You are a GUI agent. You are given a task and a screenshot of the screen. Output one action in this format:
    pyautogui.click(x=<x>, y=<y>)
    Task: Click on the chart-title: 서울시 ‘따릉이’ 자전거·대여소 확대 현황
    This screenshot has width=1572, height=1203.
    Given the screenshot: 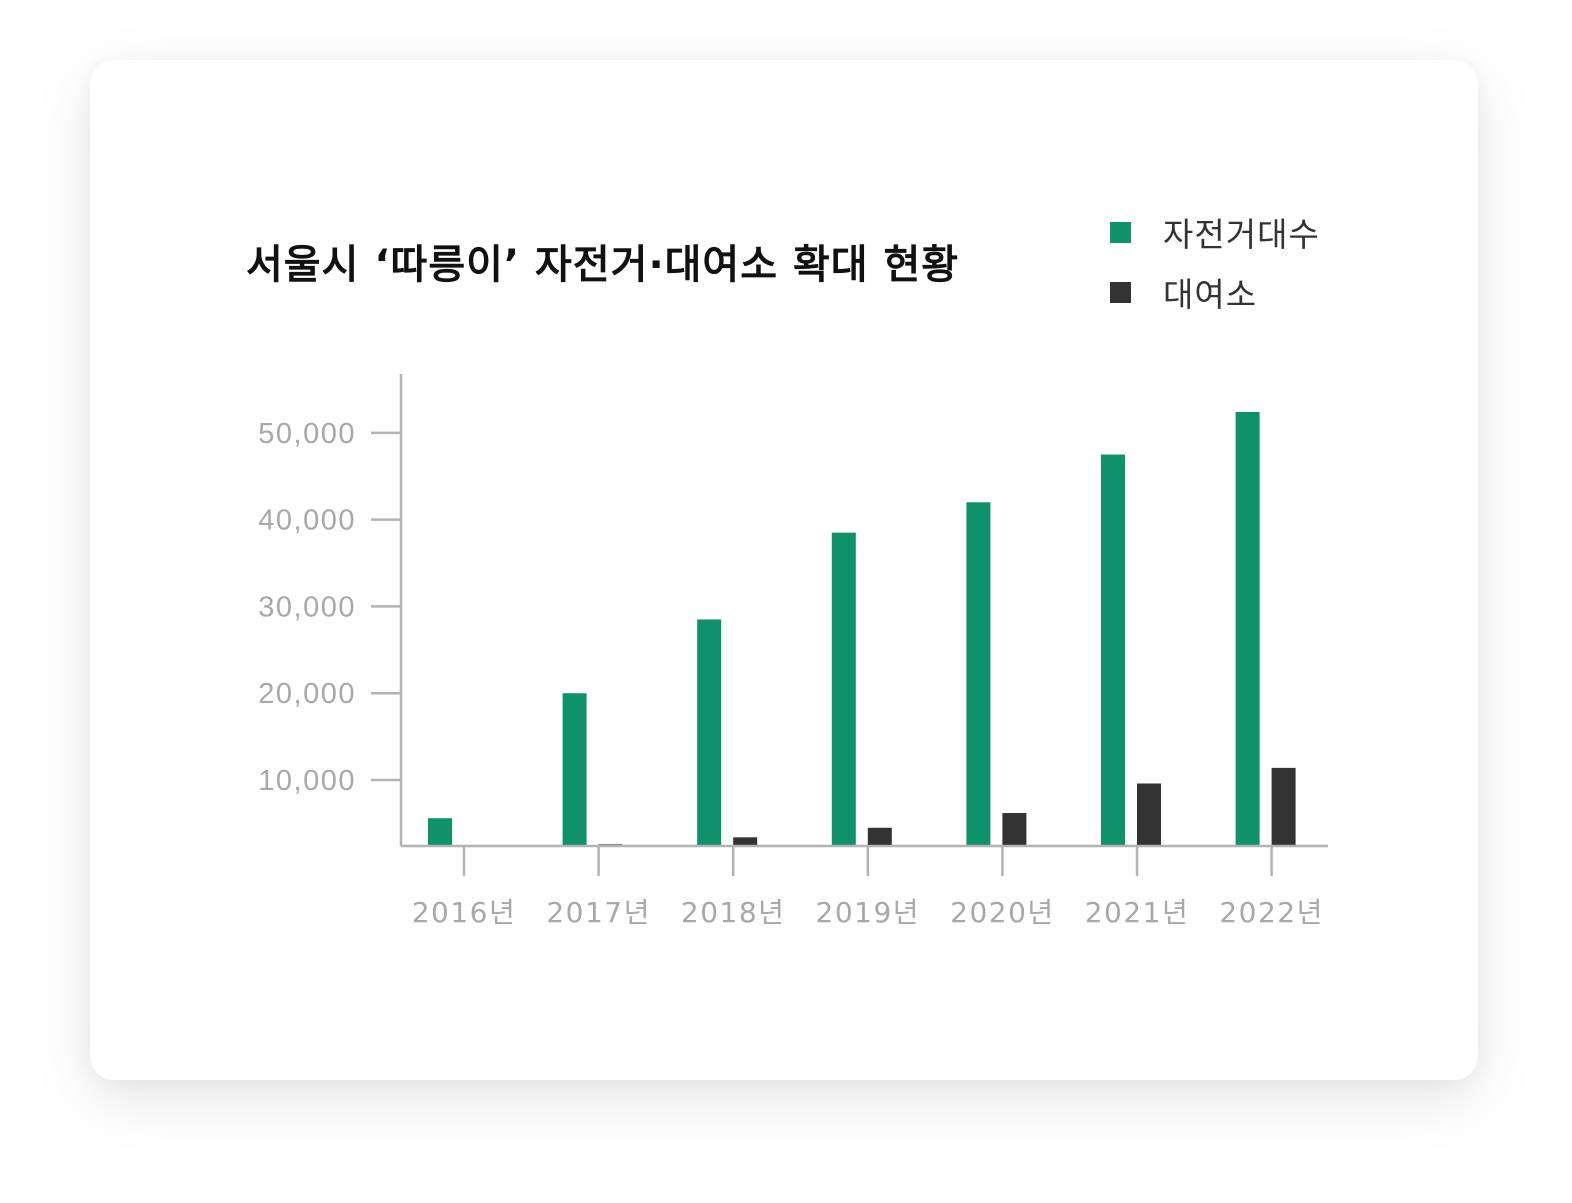 What is the action you would take?
    pyautogui.click(x=603, y=265)
    